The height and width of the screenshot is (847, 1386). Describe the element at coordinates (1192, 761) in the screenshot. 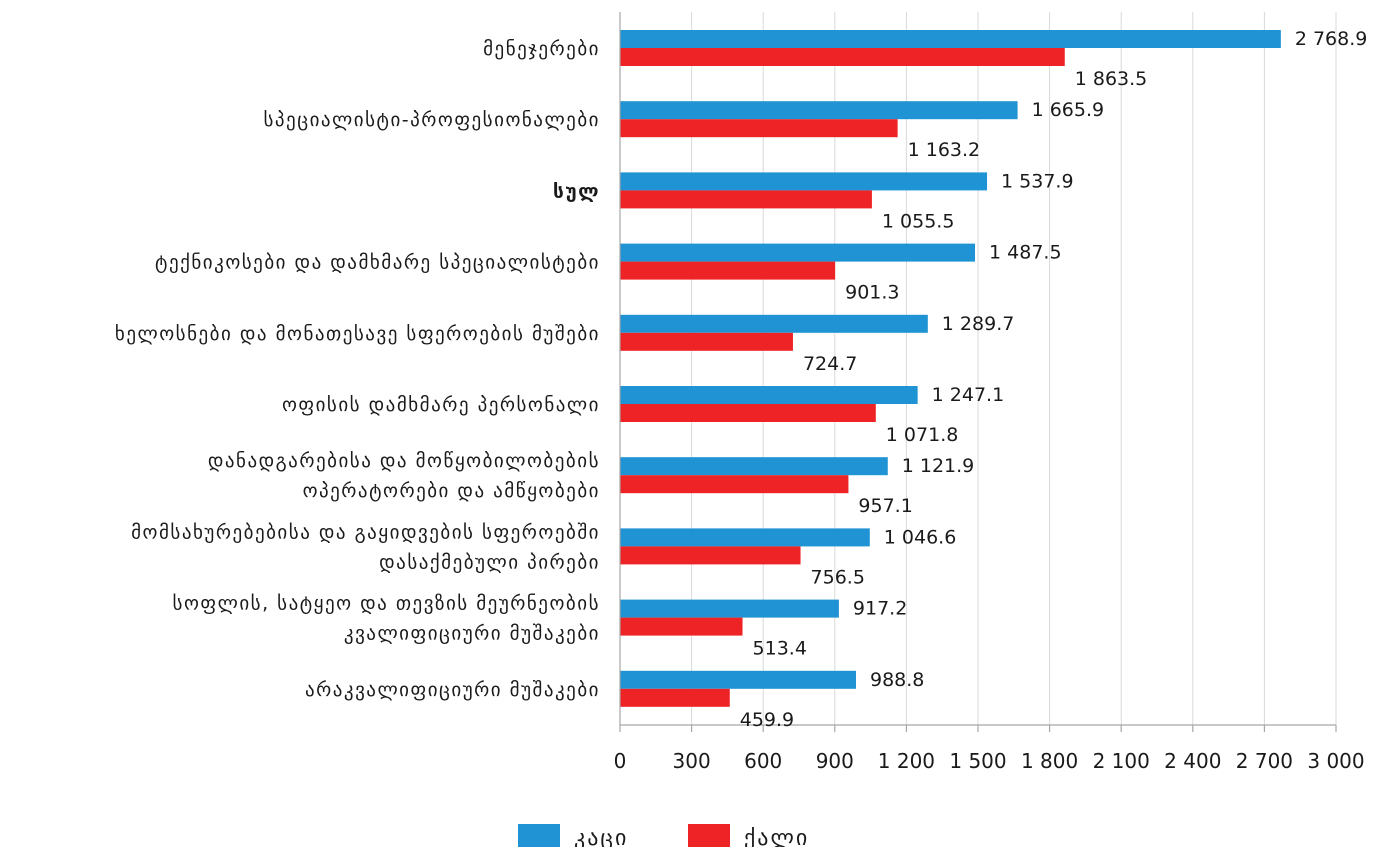

I see `x-tick-label: 2 400` at that location.